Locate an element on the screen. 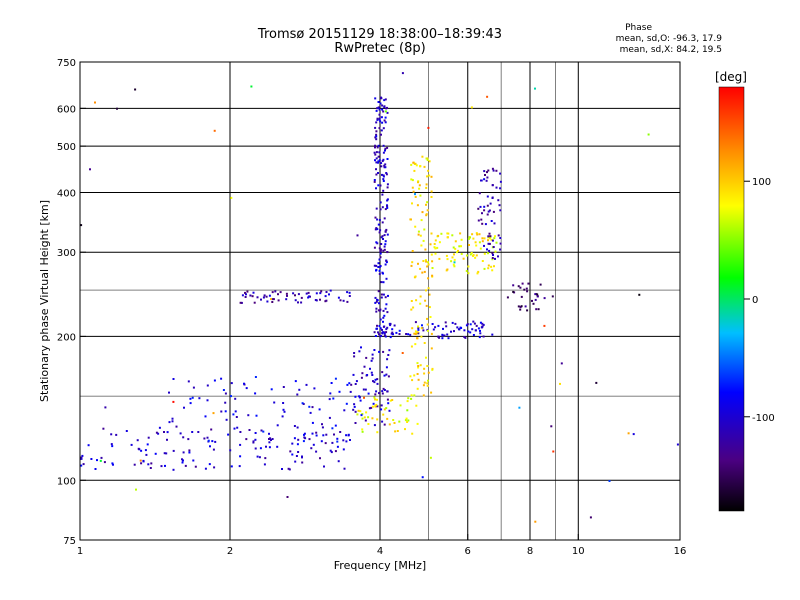 This screenshot has width=800, height=600. y-tick-label: 100 is located at coordinates (66, 481).